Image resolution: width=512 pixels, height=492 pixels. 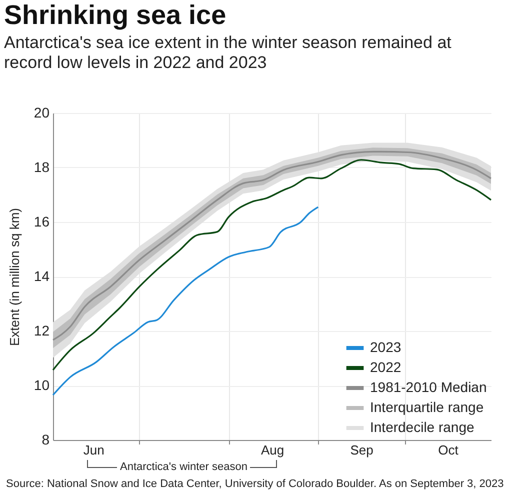 What do you see at coordinates (362, 450) in the screenshot?
I see `x-tick-label: Sep` at bounding box center [362, 450].